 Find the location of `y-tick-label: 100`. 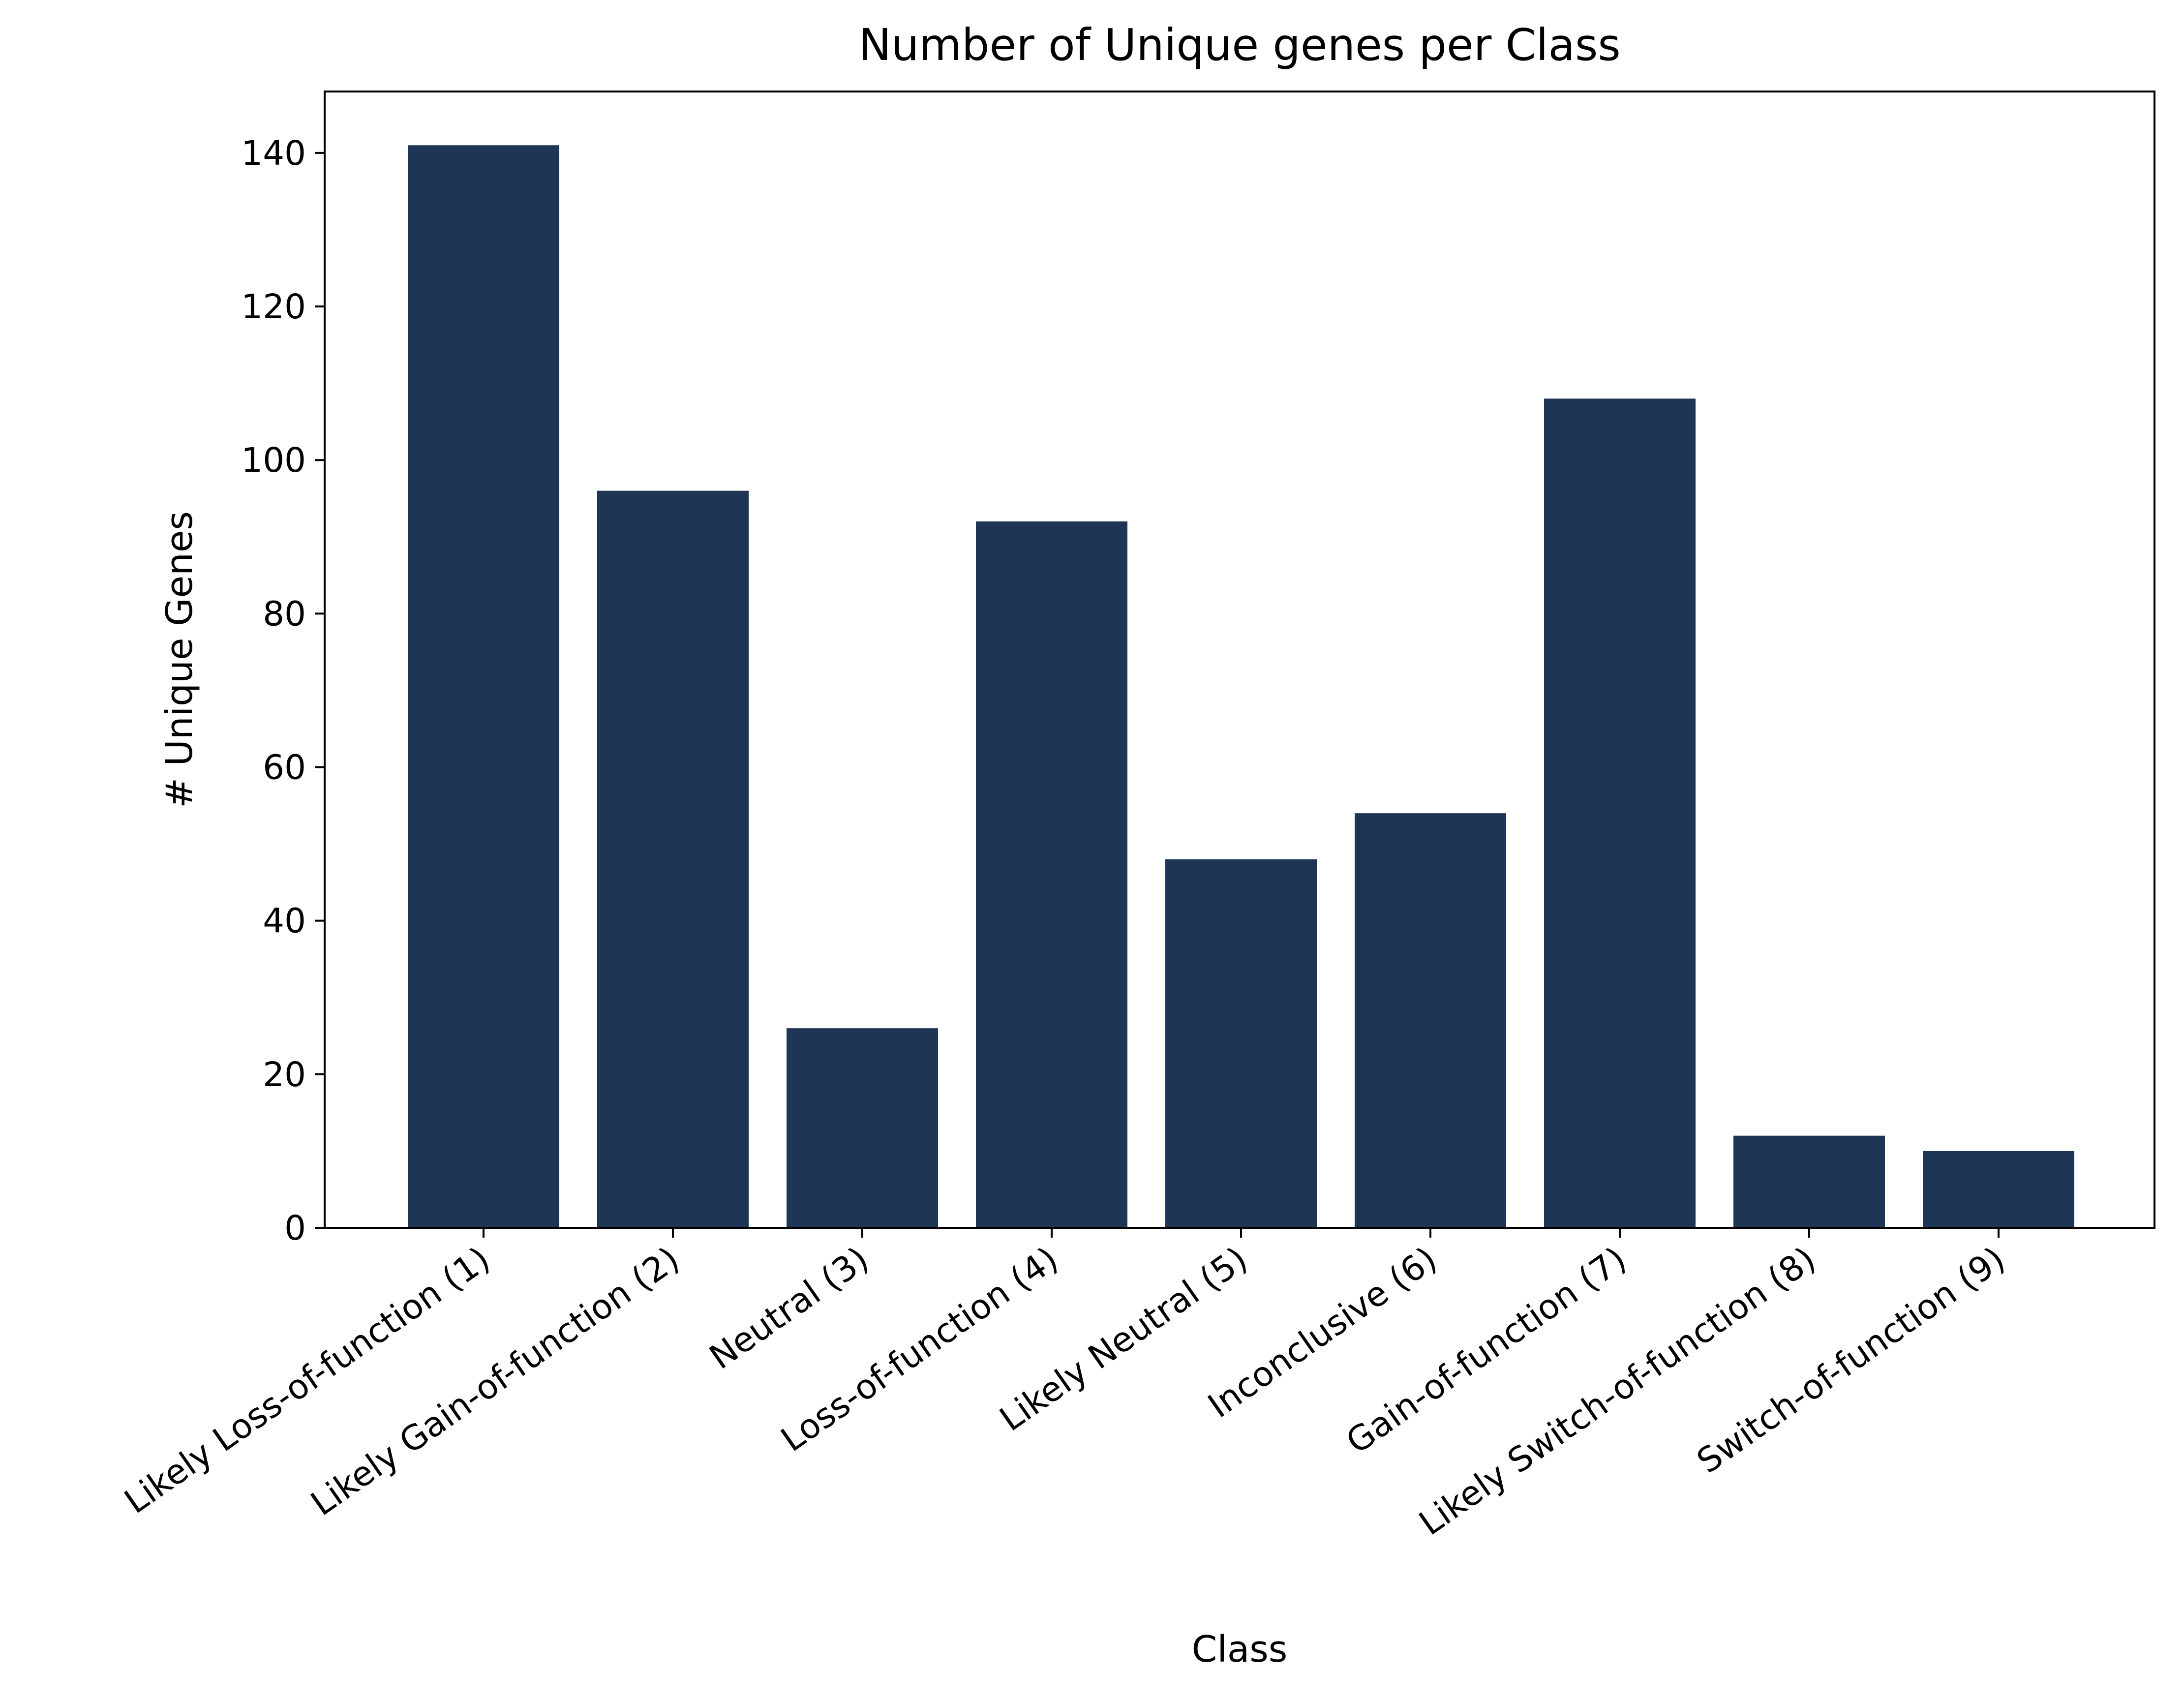

y-tick-label: 100 is located at coordinates (273, 460).